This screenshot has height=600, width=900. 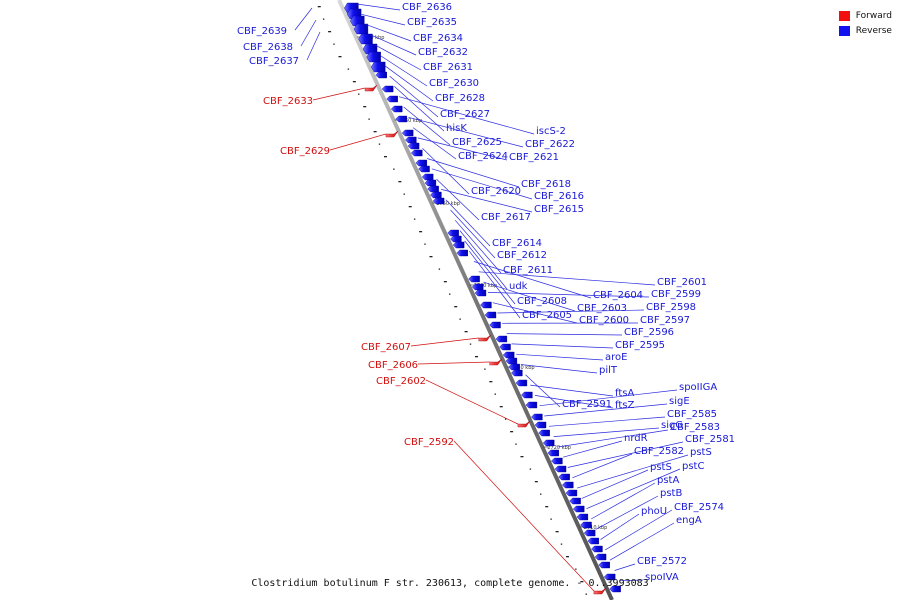 What do you see at coordinates (676, 294) in the screenshot?
I see `gene-label: CBF_2599` at bounding box center [676, 294].